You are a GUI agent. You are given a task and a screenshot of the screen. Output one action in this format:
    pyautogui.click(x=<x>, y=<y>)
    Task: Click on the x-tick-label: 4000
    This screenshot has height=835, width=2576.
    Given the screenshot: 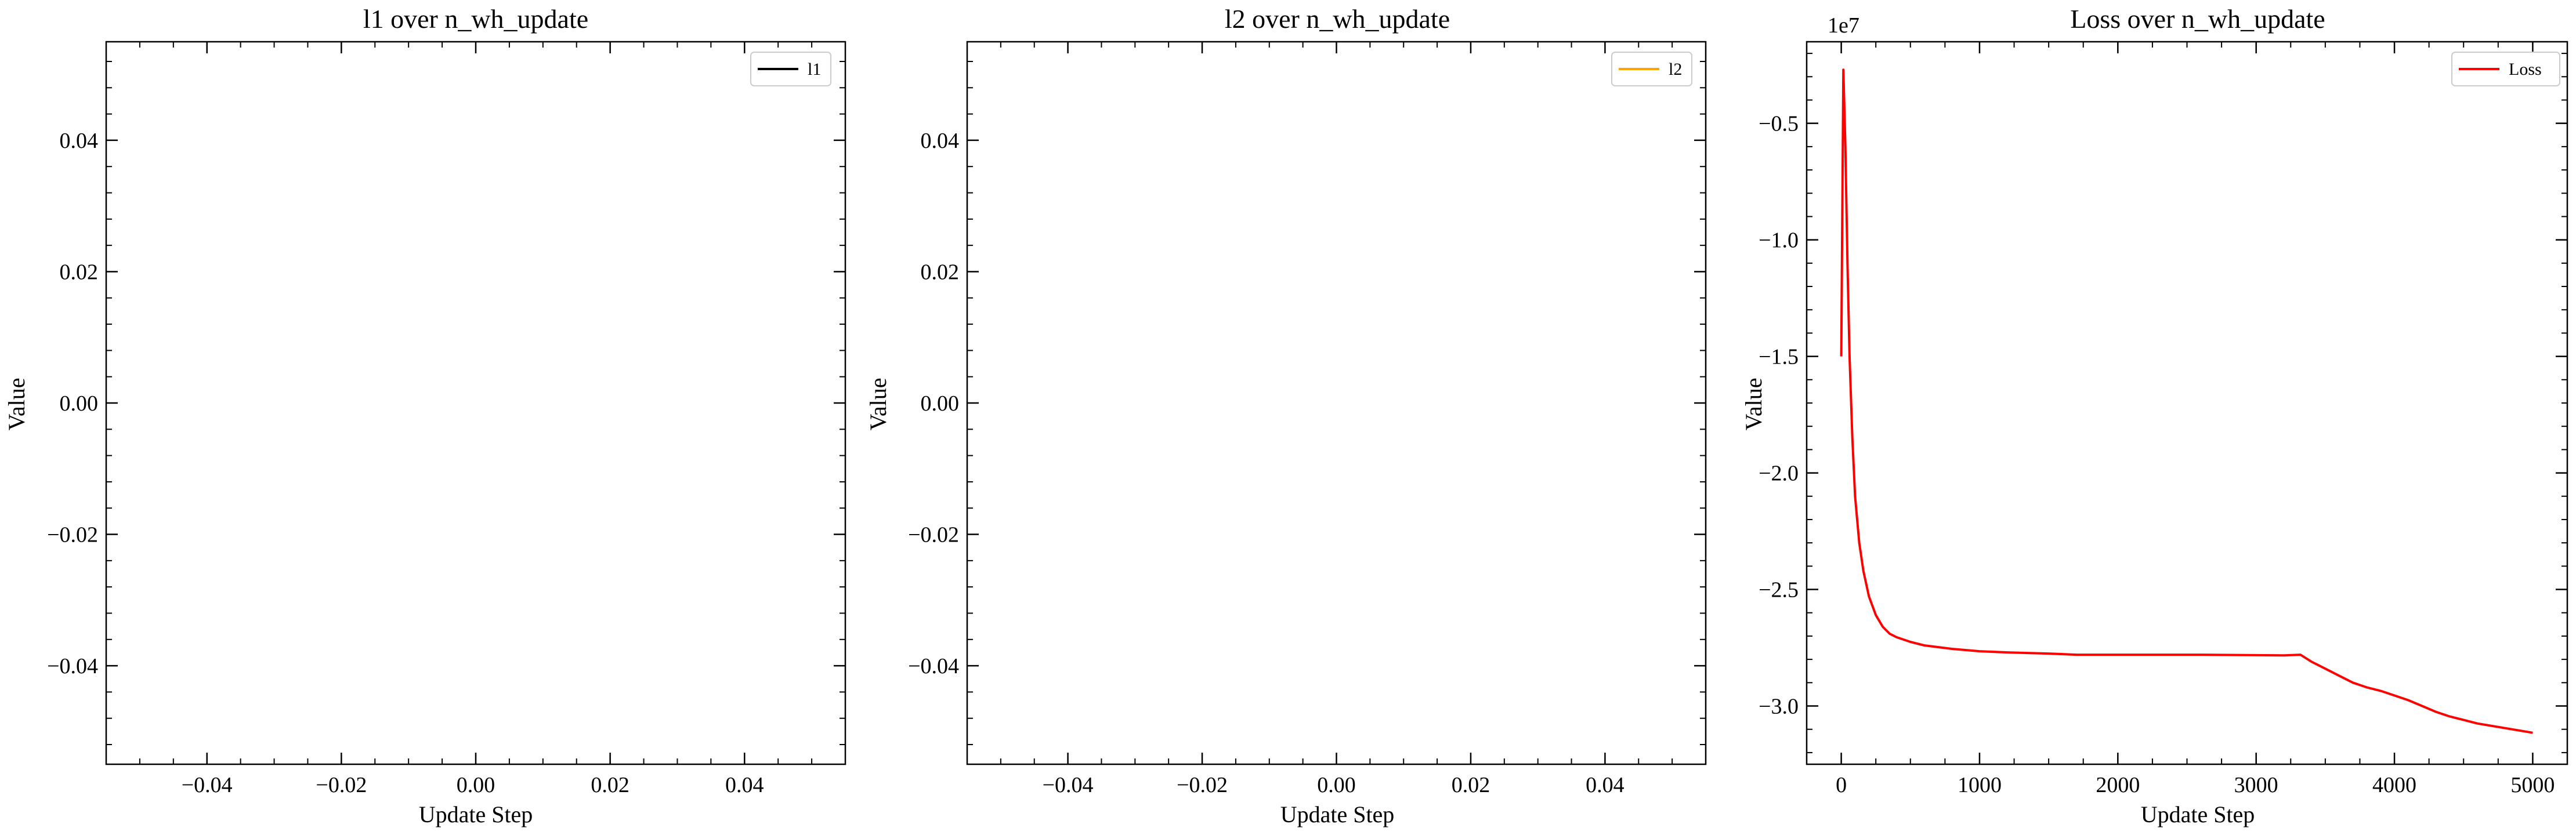 What is the action you would take?
    pyautogui.click(x=2394, y=785)
    